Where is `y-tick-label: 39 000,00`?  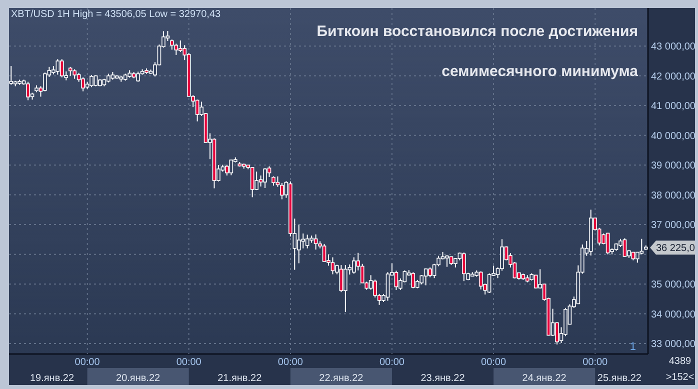 y-tick-label: 39 000,00 is located at coordinates (673, 166).